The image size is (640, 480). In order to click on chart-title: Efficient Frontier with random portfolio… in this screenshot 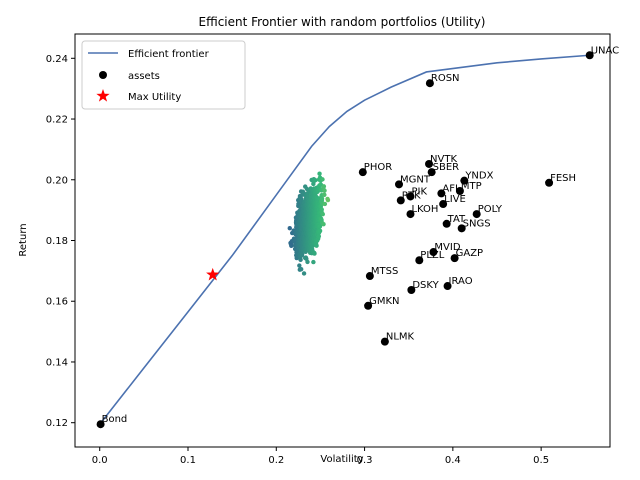, I will do `click(342, 22)`.